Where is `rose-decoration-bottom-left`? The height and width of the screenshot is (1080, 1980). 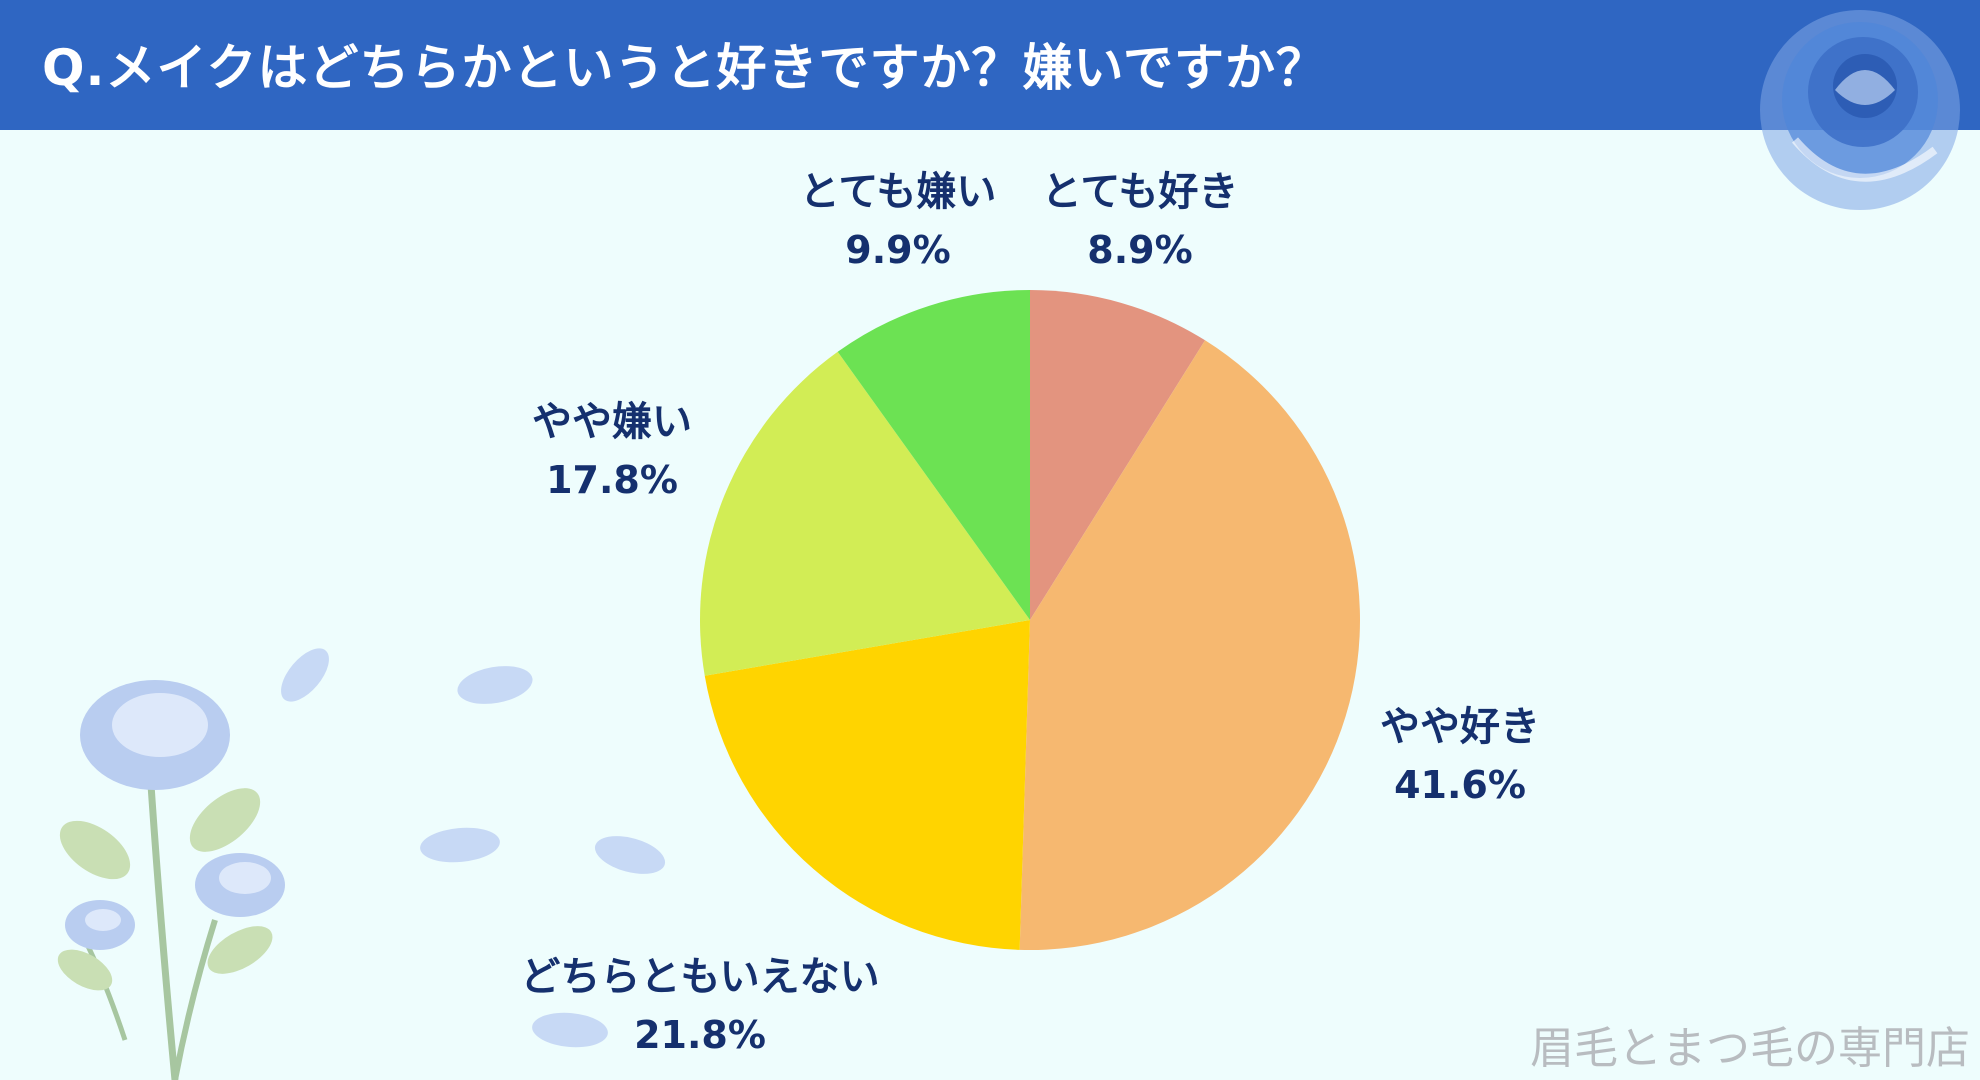
rose-decoration-bottom-left is located at coordinates (171, 880).